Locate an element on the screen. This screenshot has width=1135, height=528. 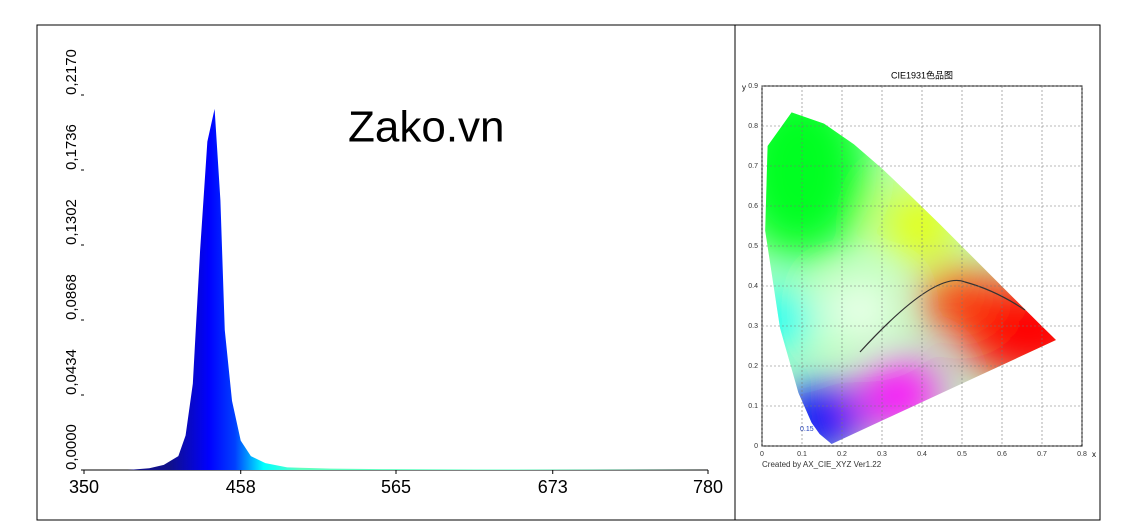
y-tick-label: 0.3 is located at coordinates (753, 326).